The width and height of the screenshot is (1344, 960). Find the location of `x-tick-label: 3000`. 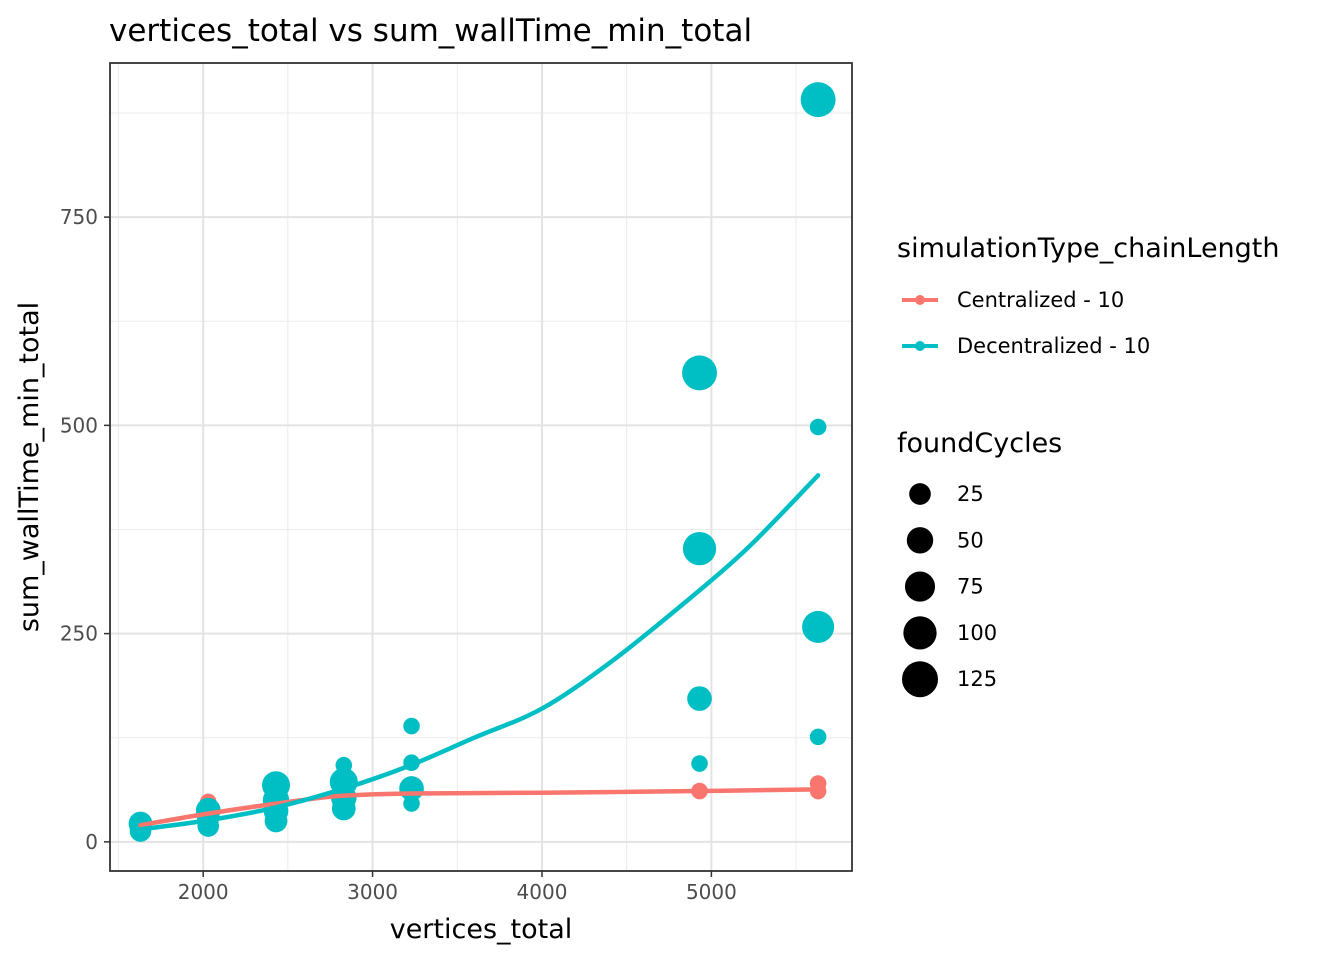

x-tick-label: 3000 is located at coordinates (372, 892).